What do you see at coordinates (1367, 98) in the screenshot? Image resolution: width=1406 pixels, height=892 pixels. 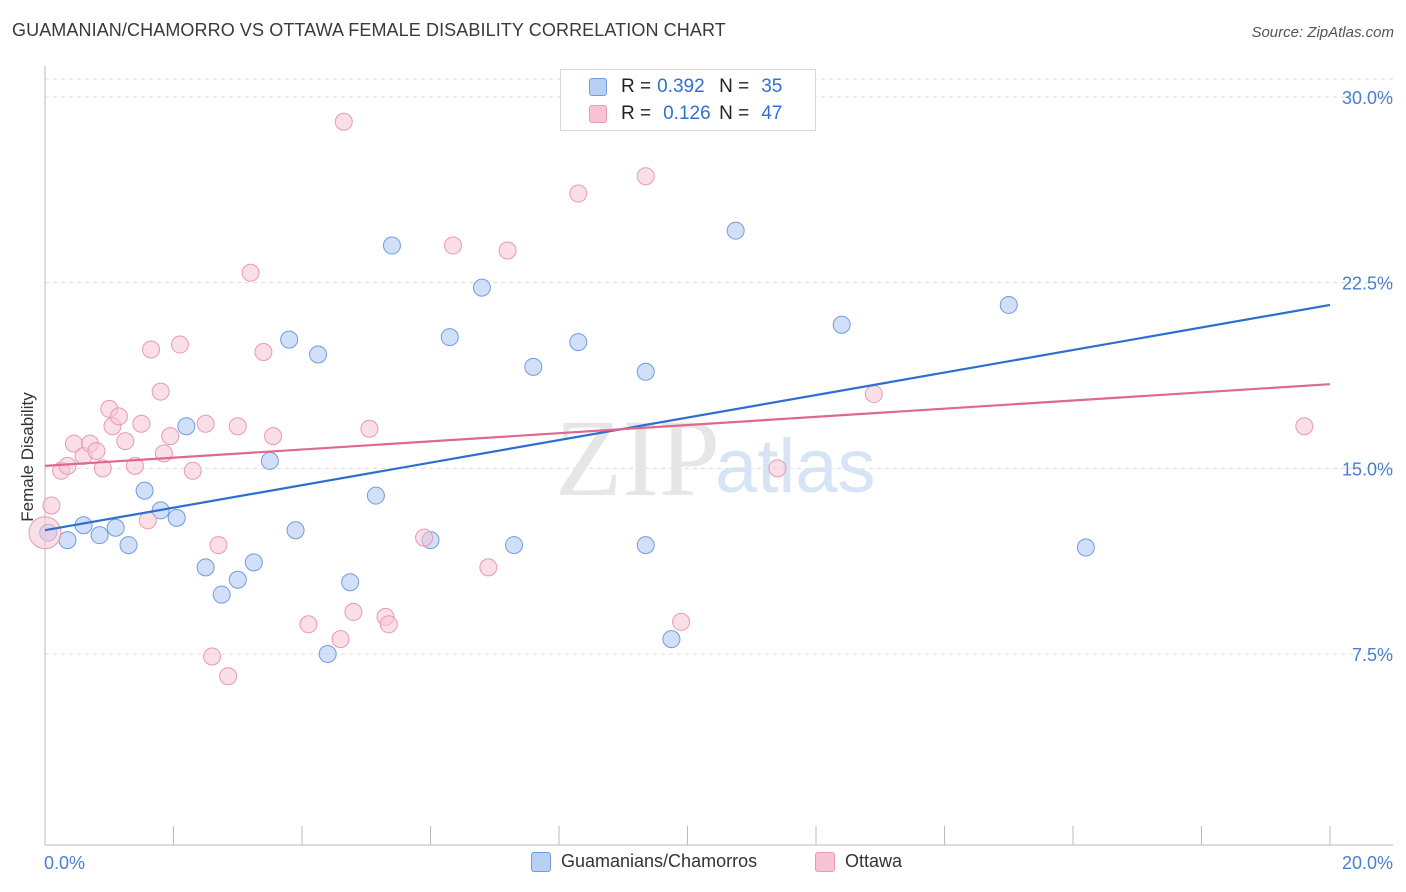 I see `y-tick-label: 30.0%` at bounding box center [1367, 98].